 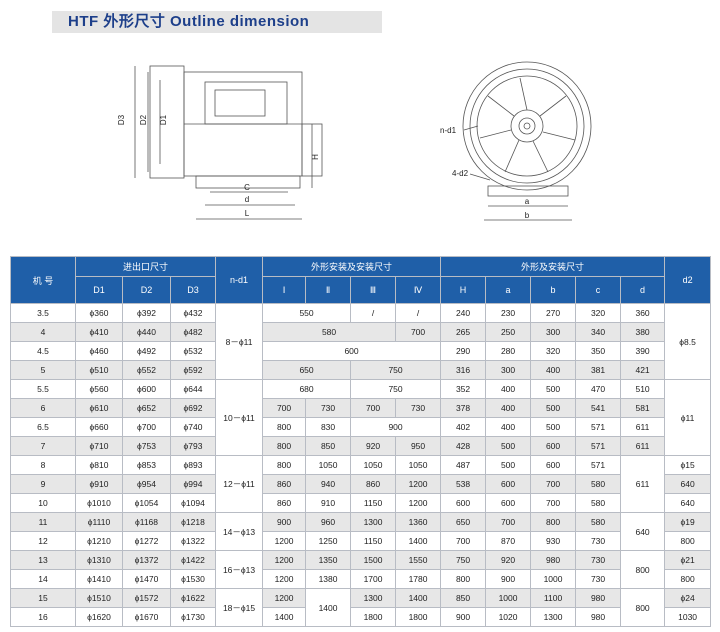 What do you see at coordinates (43, 560) in the screenshot?
I see `table-cell: 13` at bounding box center [43, 560].